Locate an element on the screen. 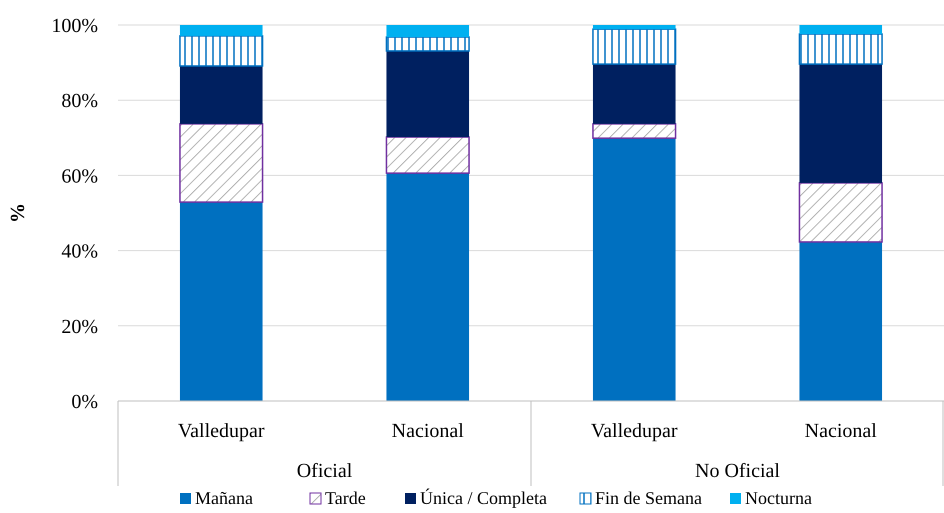 This screenshot has width=944, height=513. legend-label: Única / Completa is located at coordinates (483, 498).